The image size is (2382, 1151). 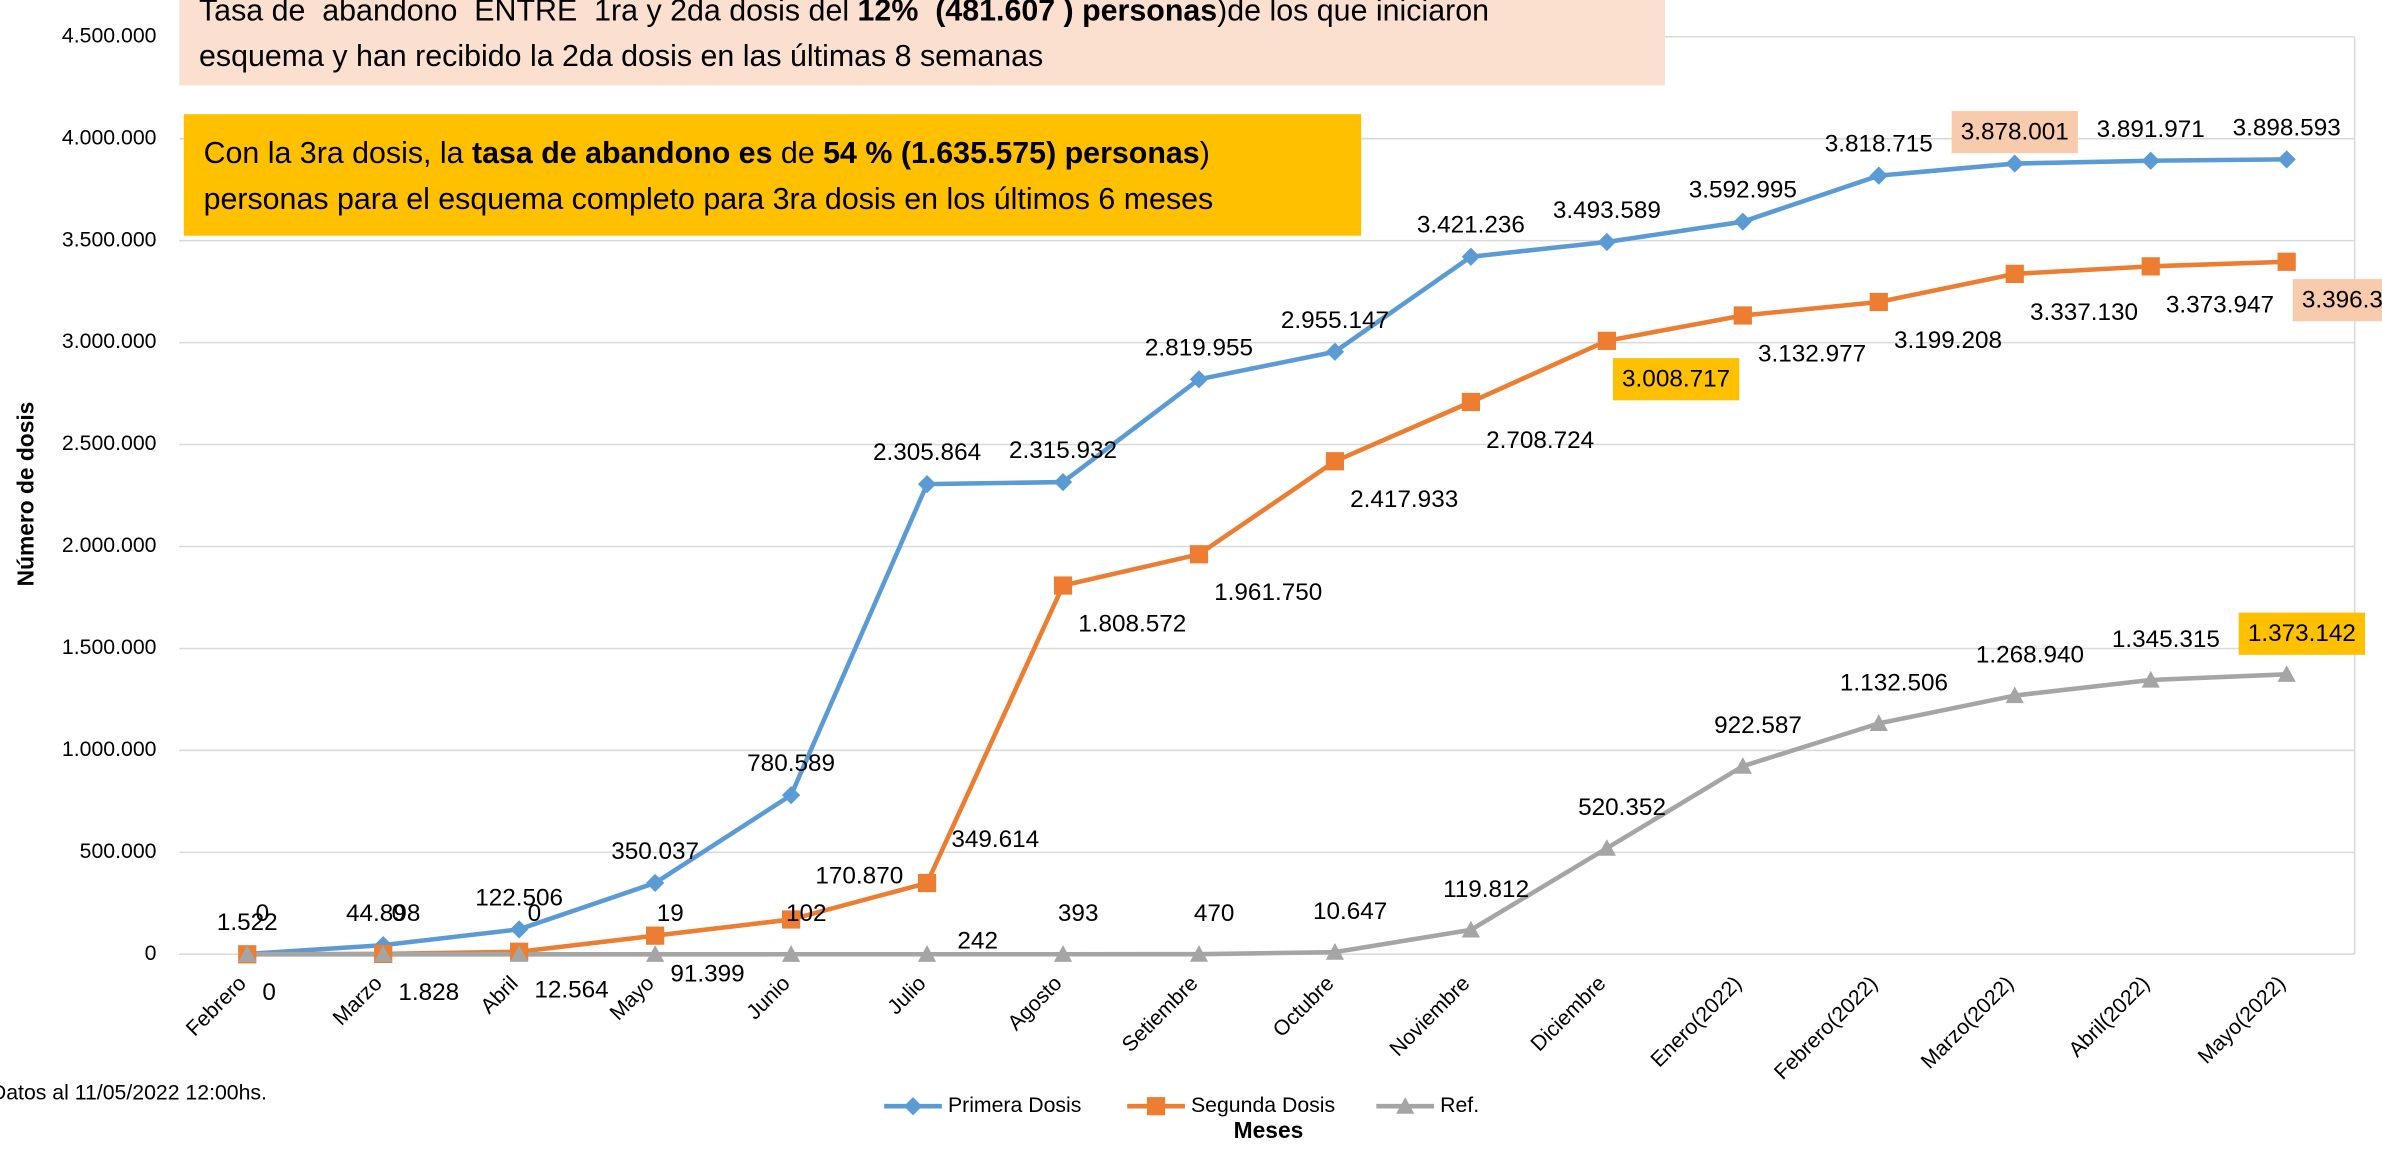 I want to click on data-label-group: 1.828, so click(x=428, y=992).